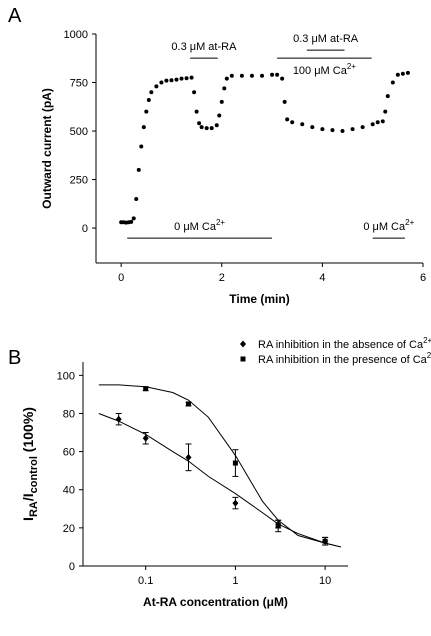 The width and height of the screenshot is (431, 636). What do you see at coordinates (79, 132) in the screenshot?
I see `y-tick-label: 500` at bounding box center [79, 132].